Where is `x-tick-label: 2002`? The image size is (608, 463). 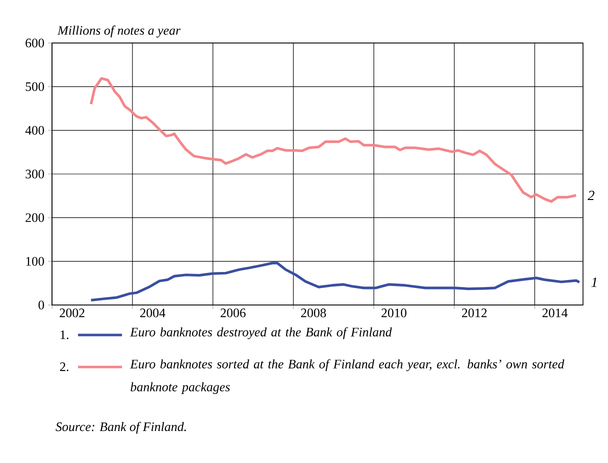
x-tick-label: 2002 is located at coordinates (72, 313).